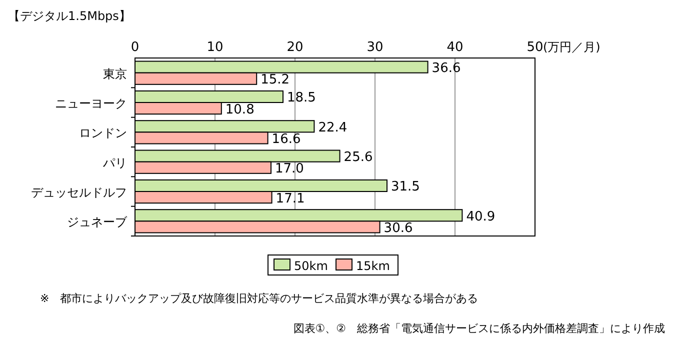 Image resolution: width=673 pixels, height=345 pixels. Describe the element at coordinates (115, 73) in the screenshot. I see `y-tick-label: 東京` at that location.